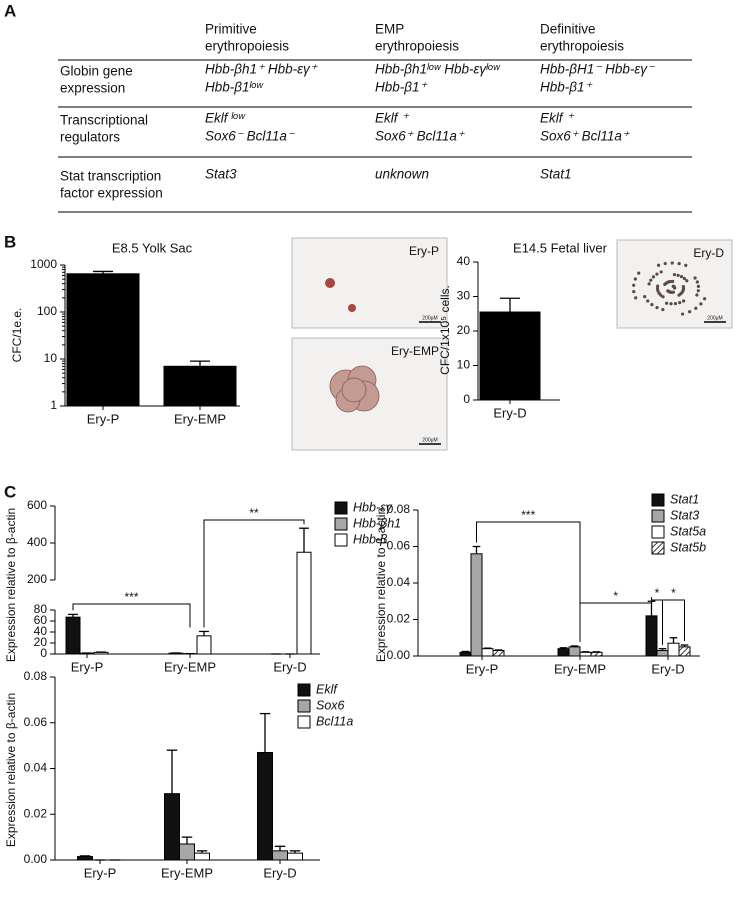 The width and height of the screenshot is (747, 914). What do you see at coordinates (110, 176) in the screenshot?
I see `row-label: Stat transcription` at bounding box center [110, 176].